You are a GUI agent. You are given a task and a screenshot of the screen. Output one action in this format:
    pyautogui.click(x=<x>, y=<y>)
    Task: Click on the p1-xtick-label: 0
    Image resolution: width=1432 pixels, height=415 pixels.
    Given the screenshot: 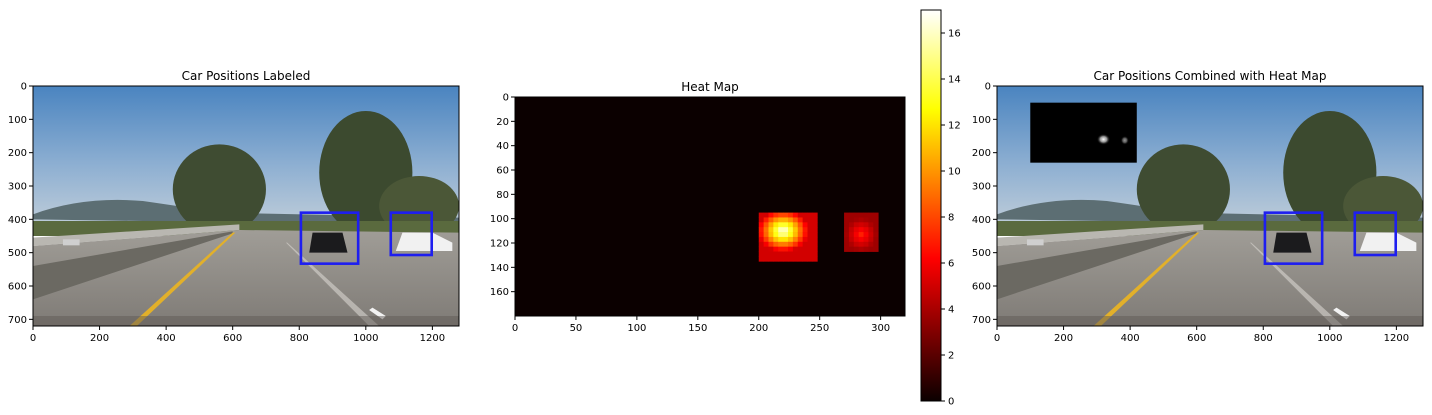 What is the action you would take?
    pyautogui.click(x=515, y=328)
    